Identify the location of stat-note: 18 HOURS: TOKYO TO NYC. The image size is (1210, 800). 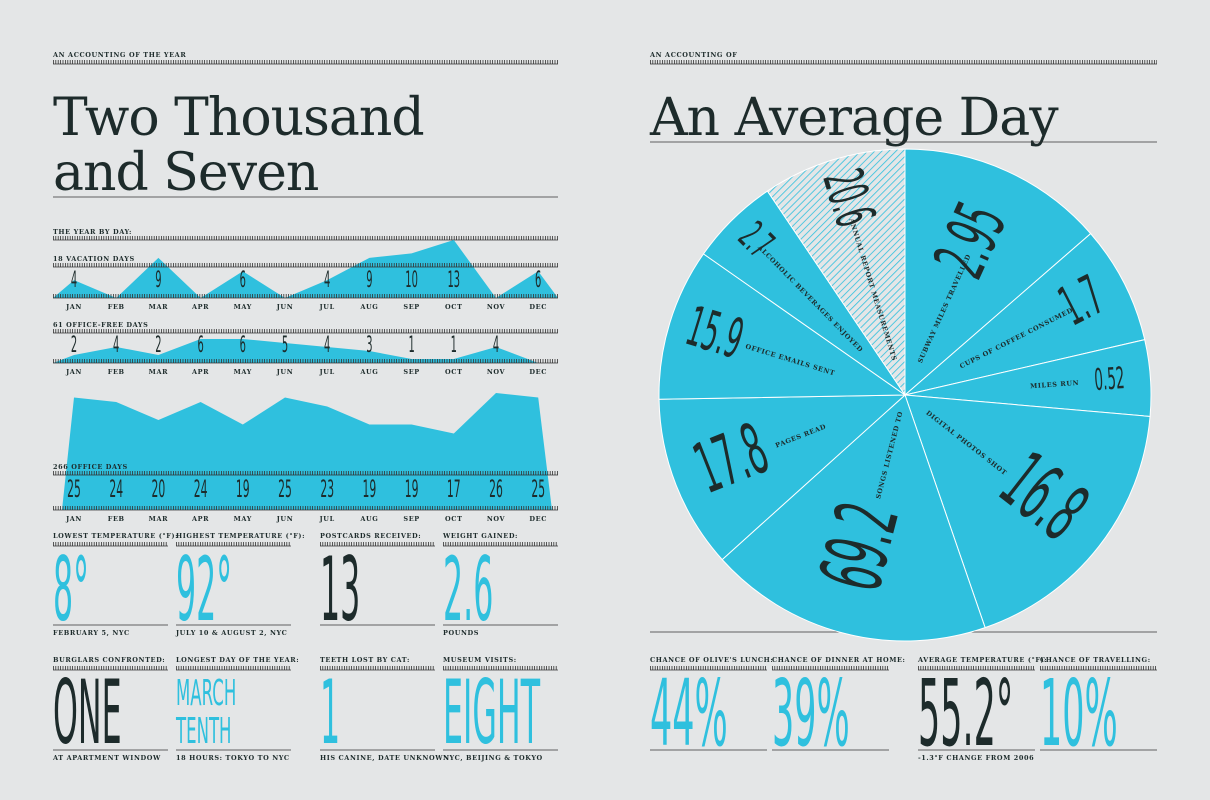
(233, 758).